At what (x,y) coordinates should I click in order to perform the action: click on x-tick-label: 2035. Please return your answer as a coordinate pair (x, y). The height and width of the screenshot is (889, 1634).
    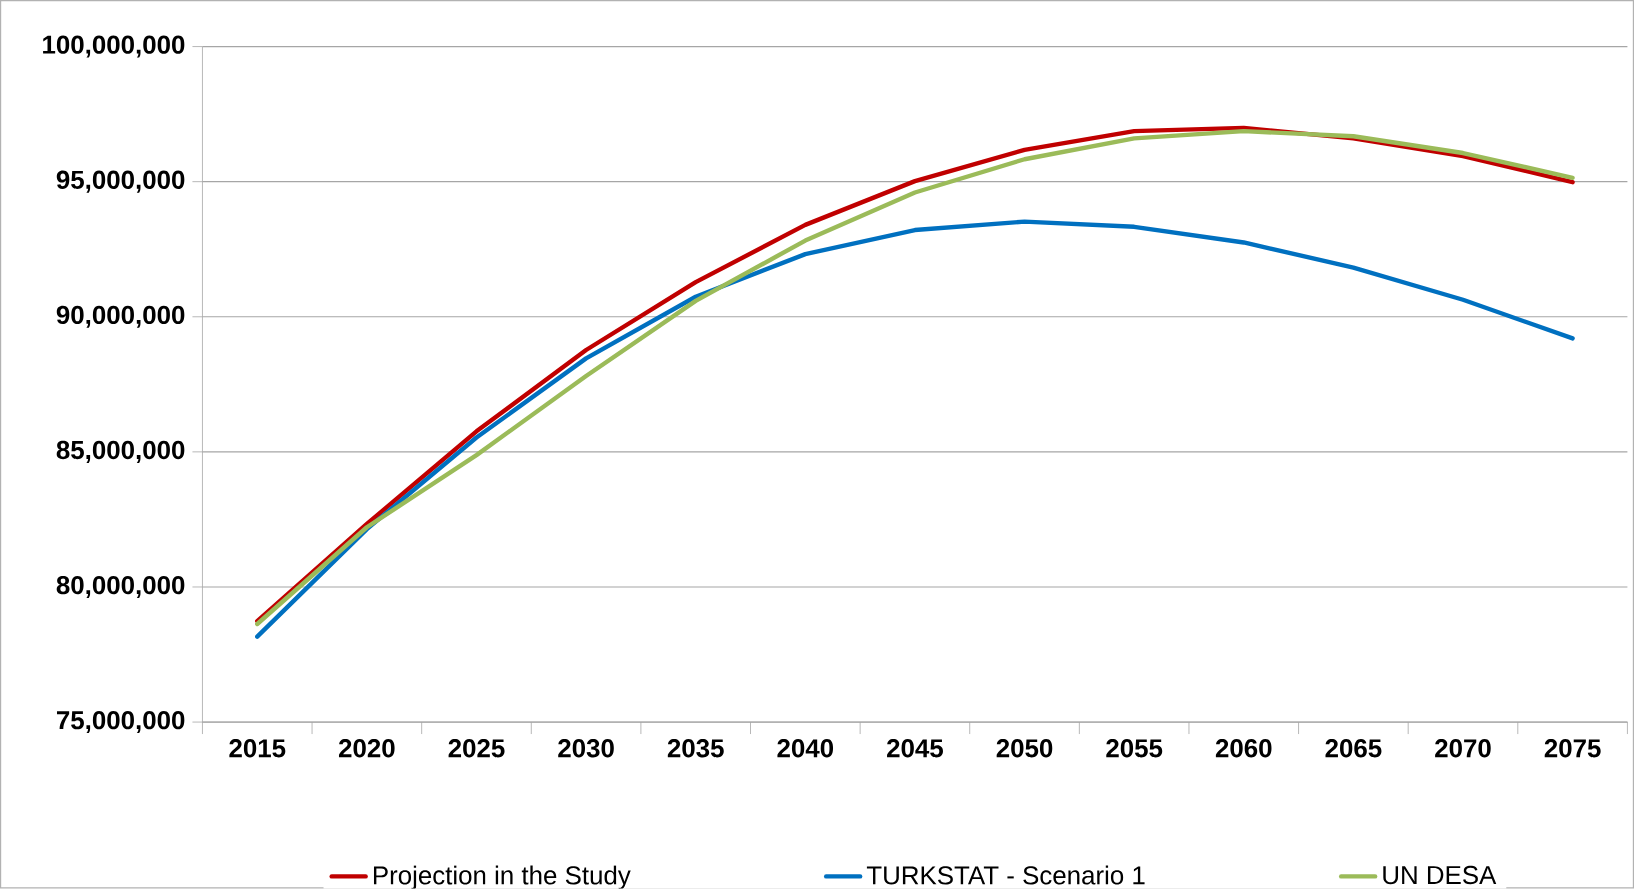
    Looking at the image, I should click on (695, 748).